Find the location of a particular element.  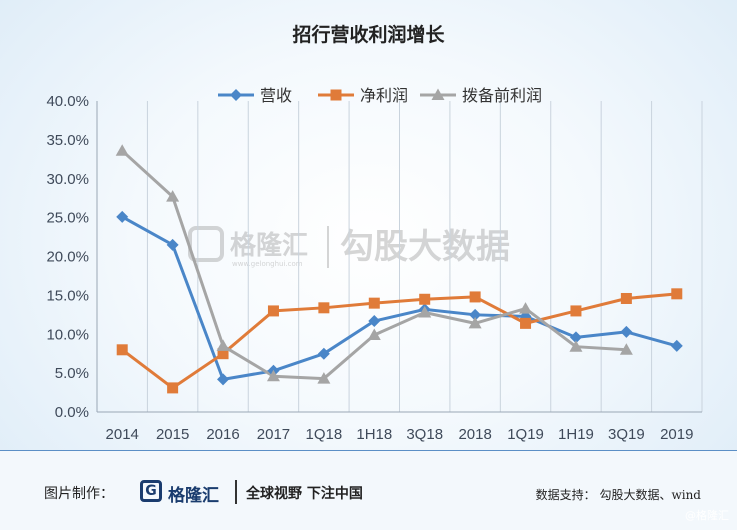

x-tick-label: 2016 is located at coordinates (222, 434).